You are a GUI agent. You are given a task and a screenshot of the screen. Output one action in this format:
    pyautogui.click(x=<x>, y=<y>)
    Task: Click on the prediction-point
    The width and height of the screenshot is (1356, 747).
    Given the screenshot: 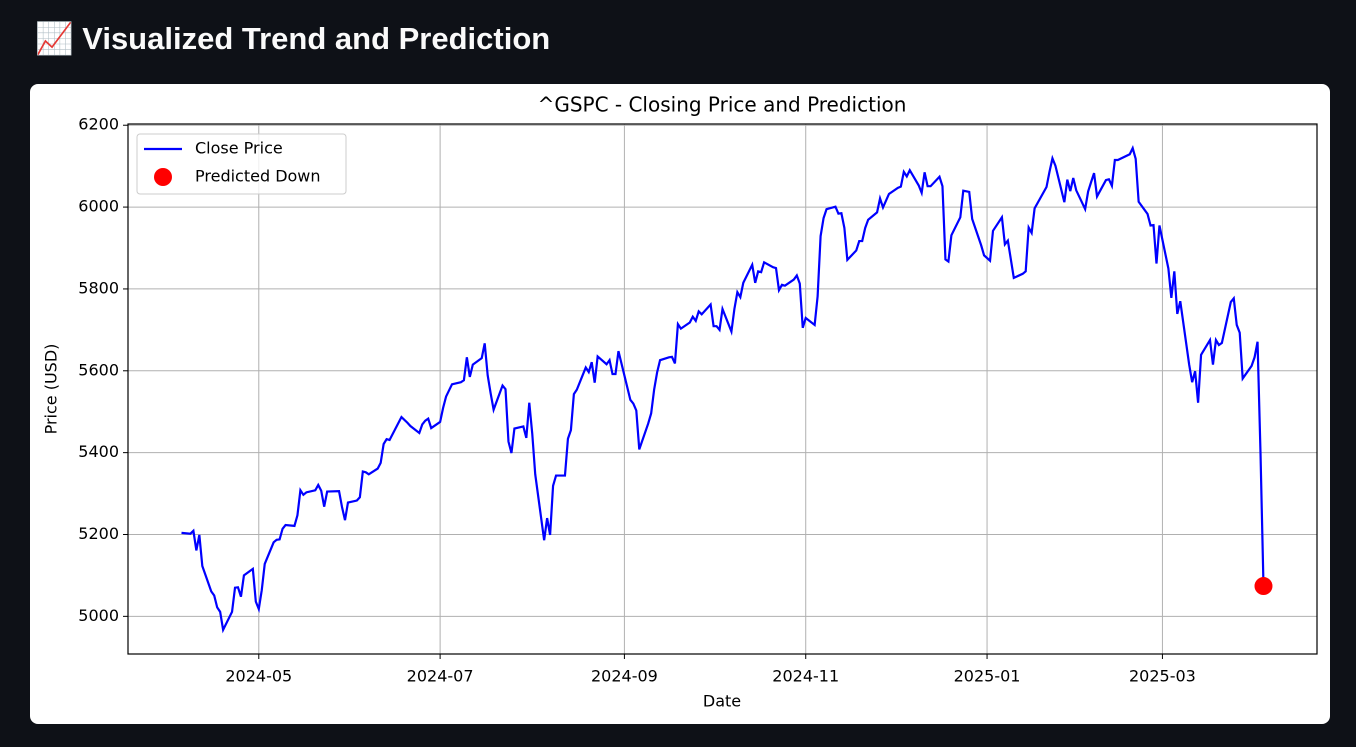 What is the action you would take?
    pyautogui.click(x=1263, y=586)
    